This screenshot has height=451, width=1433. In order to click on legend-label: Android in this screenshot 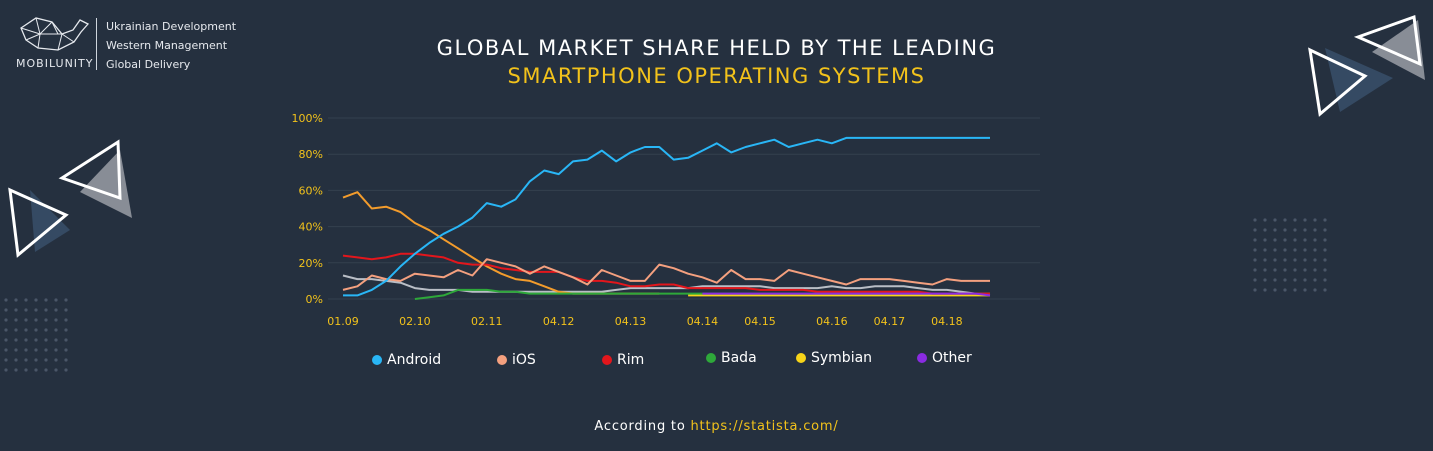, I will do `click(414, 360)`.